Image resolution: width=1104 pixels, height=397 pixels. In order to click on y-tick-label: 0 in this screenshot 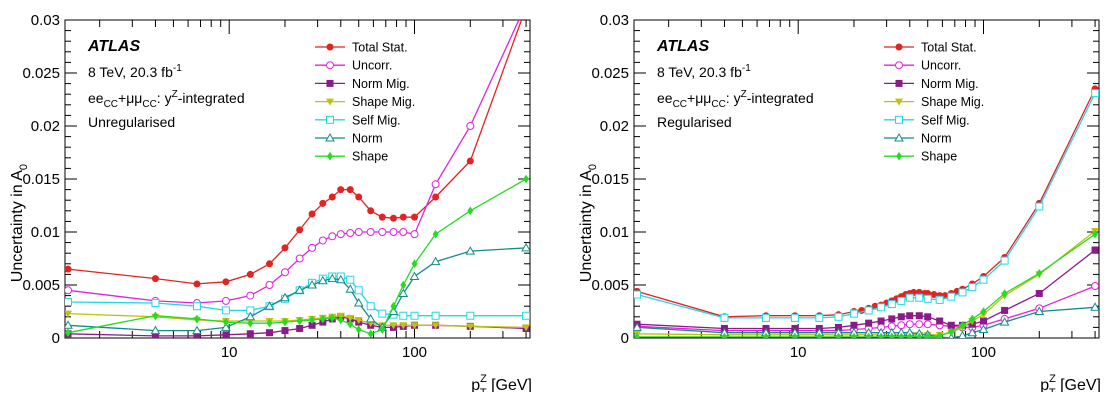, I will do `click(625, 338)`.